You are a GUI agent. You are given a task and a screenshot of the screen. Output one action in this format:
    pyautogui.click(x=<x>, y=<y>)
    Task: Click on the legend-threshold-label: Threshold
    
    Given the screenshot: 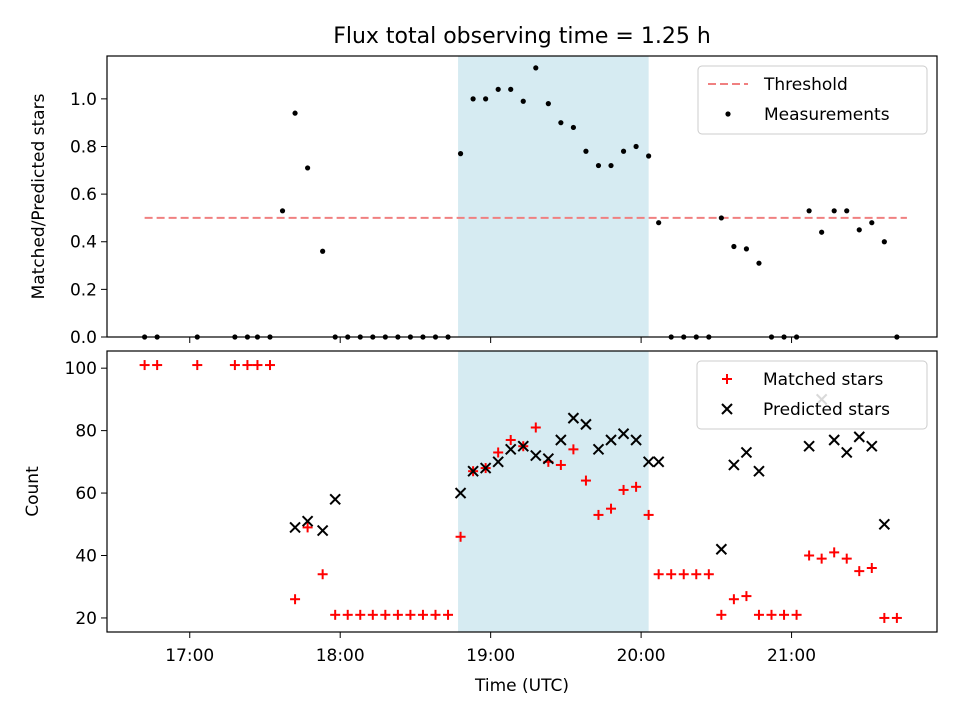 What is the action you would take?
    pyautogui.click(x=805, y=85)
    